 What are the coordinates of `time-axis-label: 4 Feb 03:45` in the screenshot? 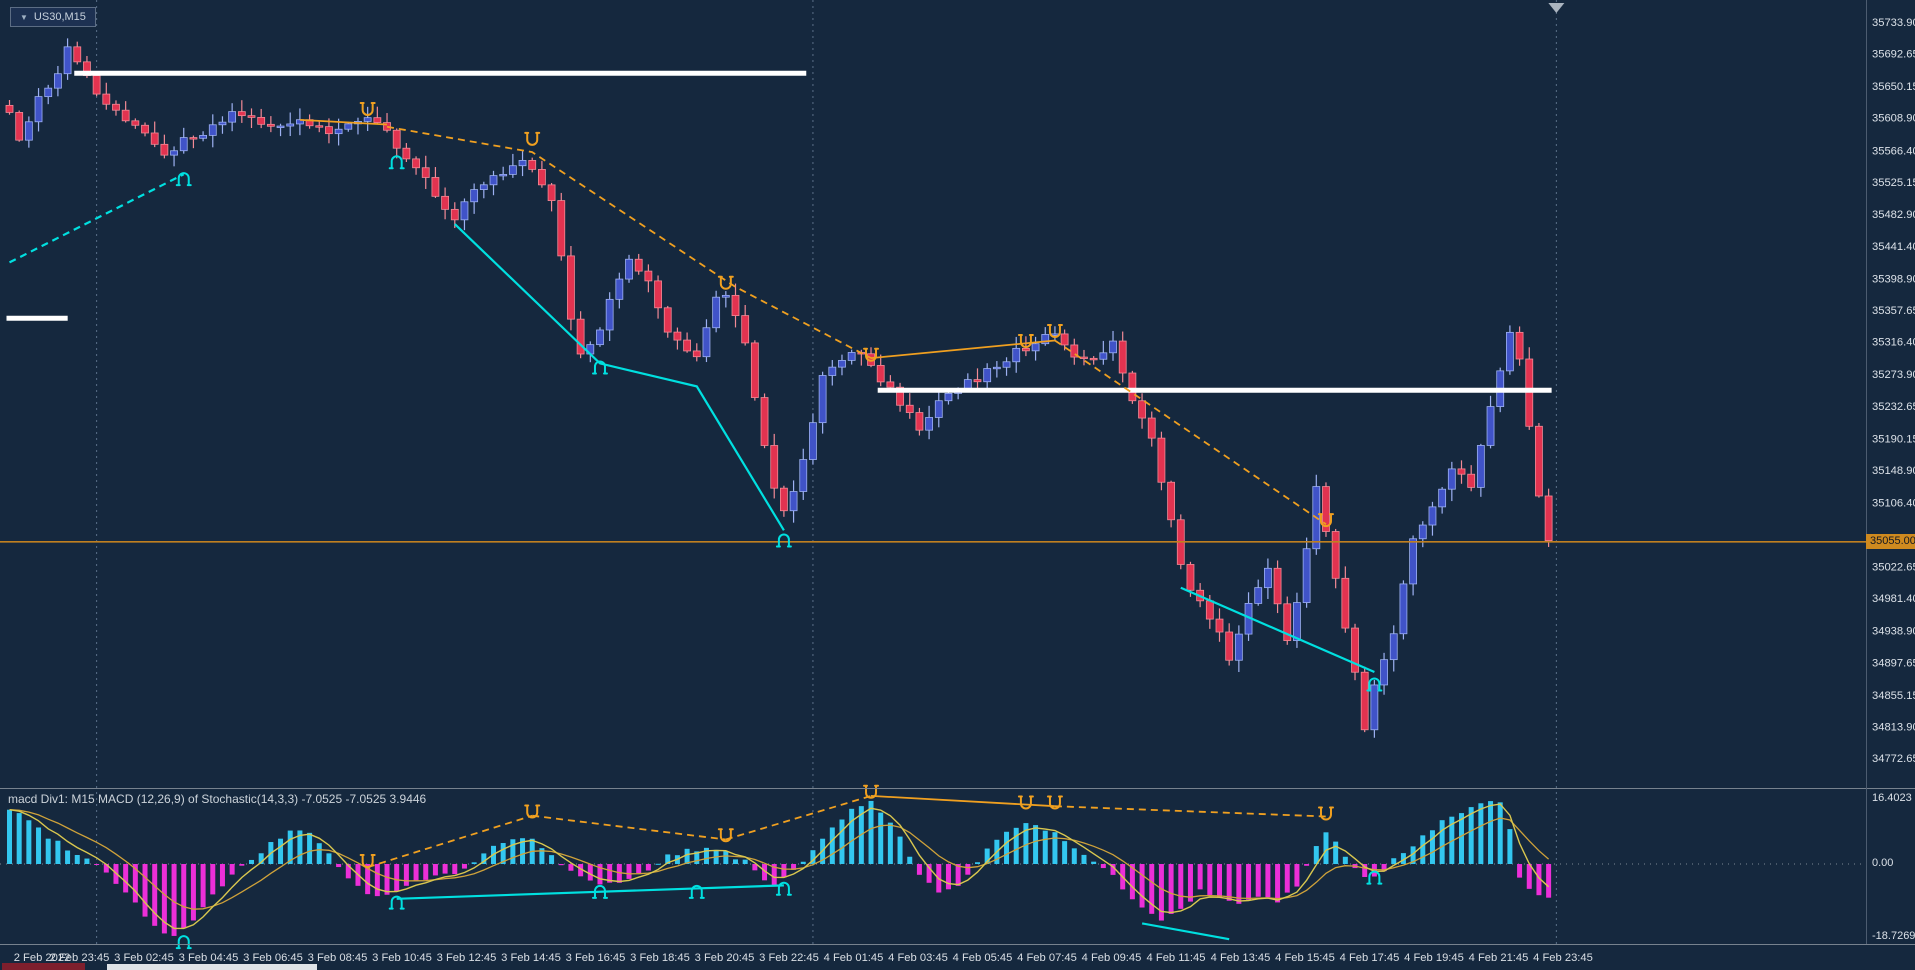 It's located at (918, 958).